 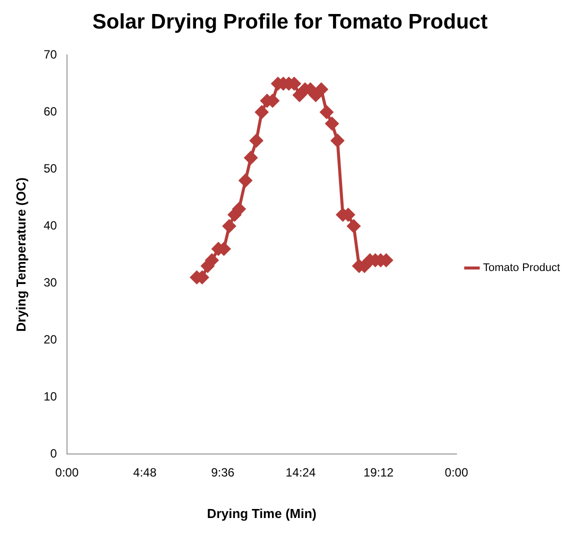 I want to click on y-tick-label: 60, so click(x=51, y=111).